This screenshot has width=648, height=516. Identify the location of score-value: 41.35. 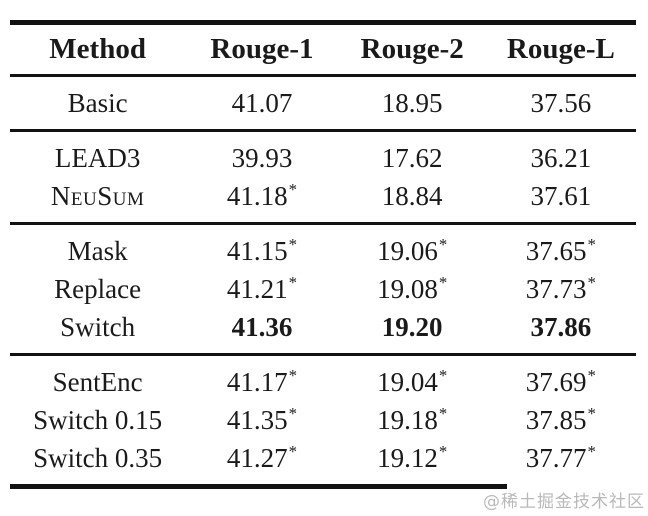
(257, 420).